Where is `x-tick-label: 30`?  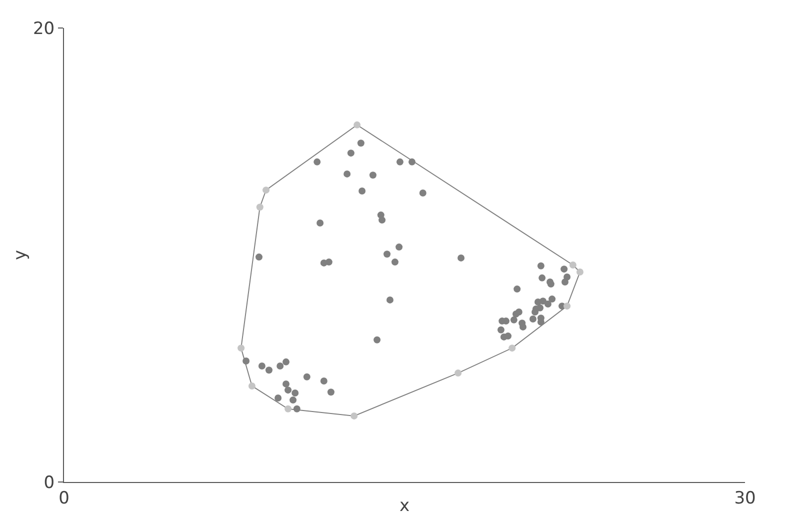 x-tick-label: 30 is located at coordinates (745, 498).